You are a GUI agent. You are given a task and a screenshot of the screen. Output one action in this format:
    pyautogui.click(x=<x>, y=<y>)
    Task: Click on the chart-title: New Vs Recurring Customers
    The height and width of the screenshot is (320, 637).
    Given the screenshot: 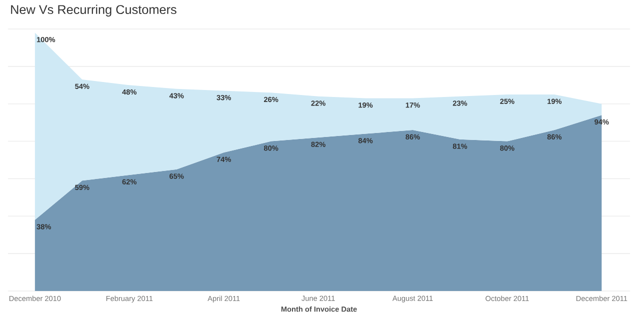 What is the action you would take?
    pyautogui.click(x=93, y=10)
    